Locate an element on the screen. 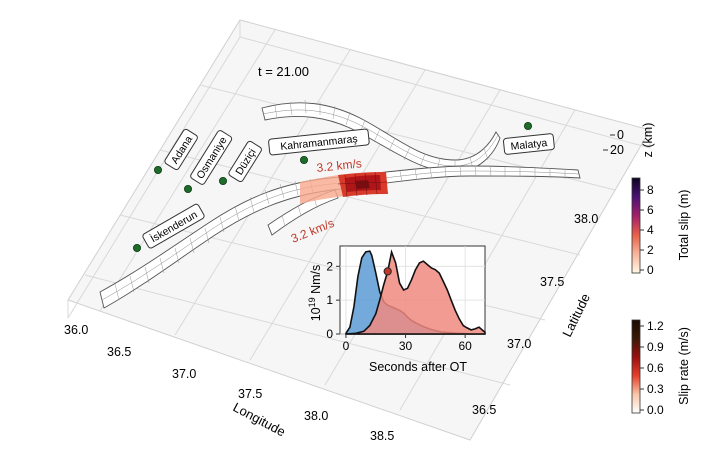  longitude-tick-label: 37.0 is located at coordinates (184, 374).